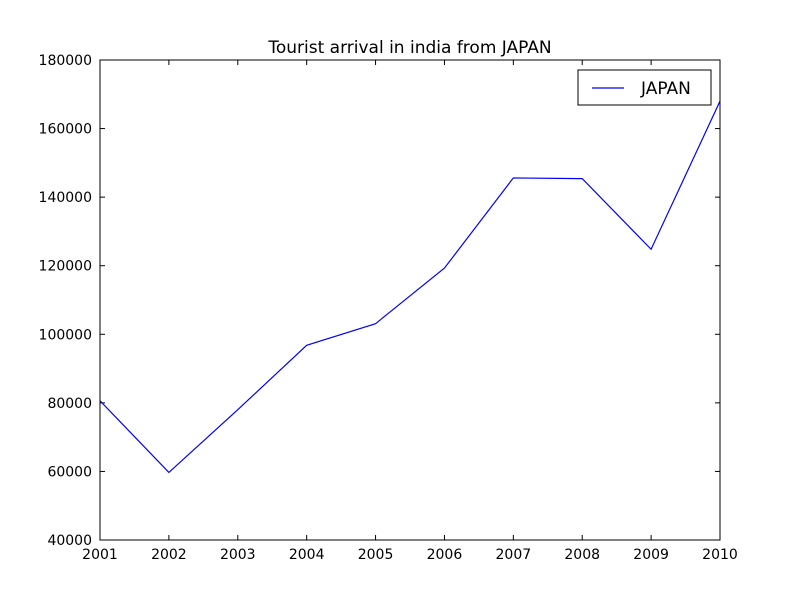 The image size is (800, 600). Describe the element at coordinates (376, 555) in the screenshot. I see `x-tick-label: 2005` at that location.